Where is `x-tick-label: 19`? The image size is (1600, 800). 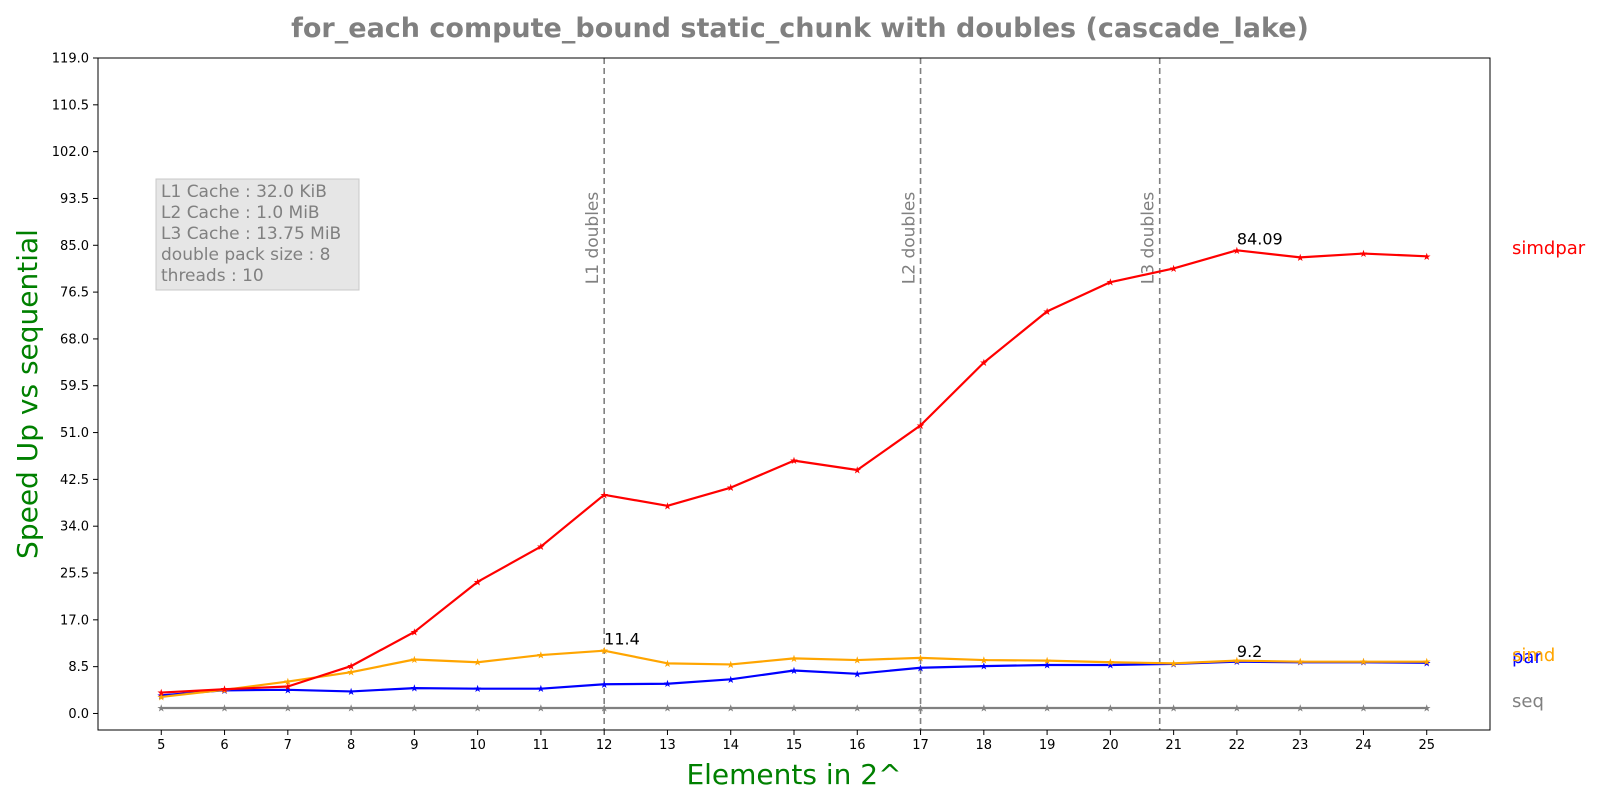
x-tick-label: 19 is located at coordinates (1047, 745).